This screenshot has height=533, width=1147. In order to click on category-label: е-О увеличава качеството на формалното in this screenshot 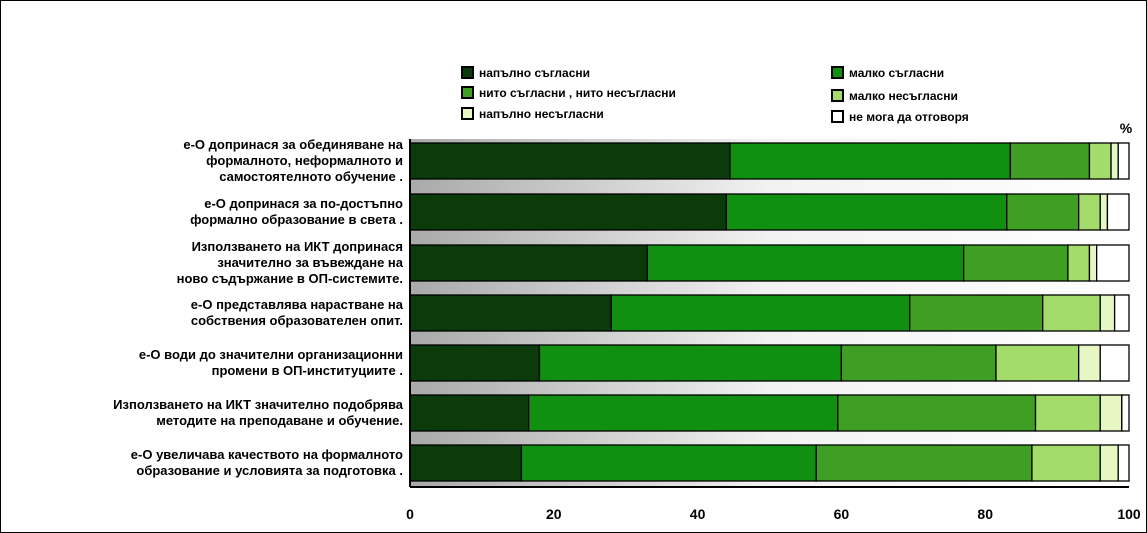, I will do `click(267, 454)`.